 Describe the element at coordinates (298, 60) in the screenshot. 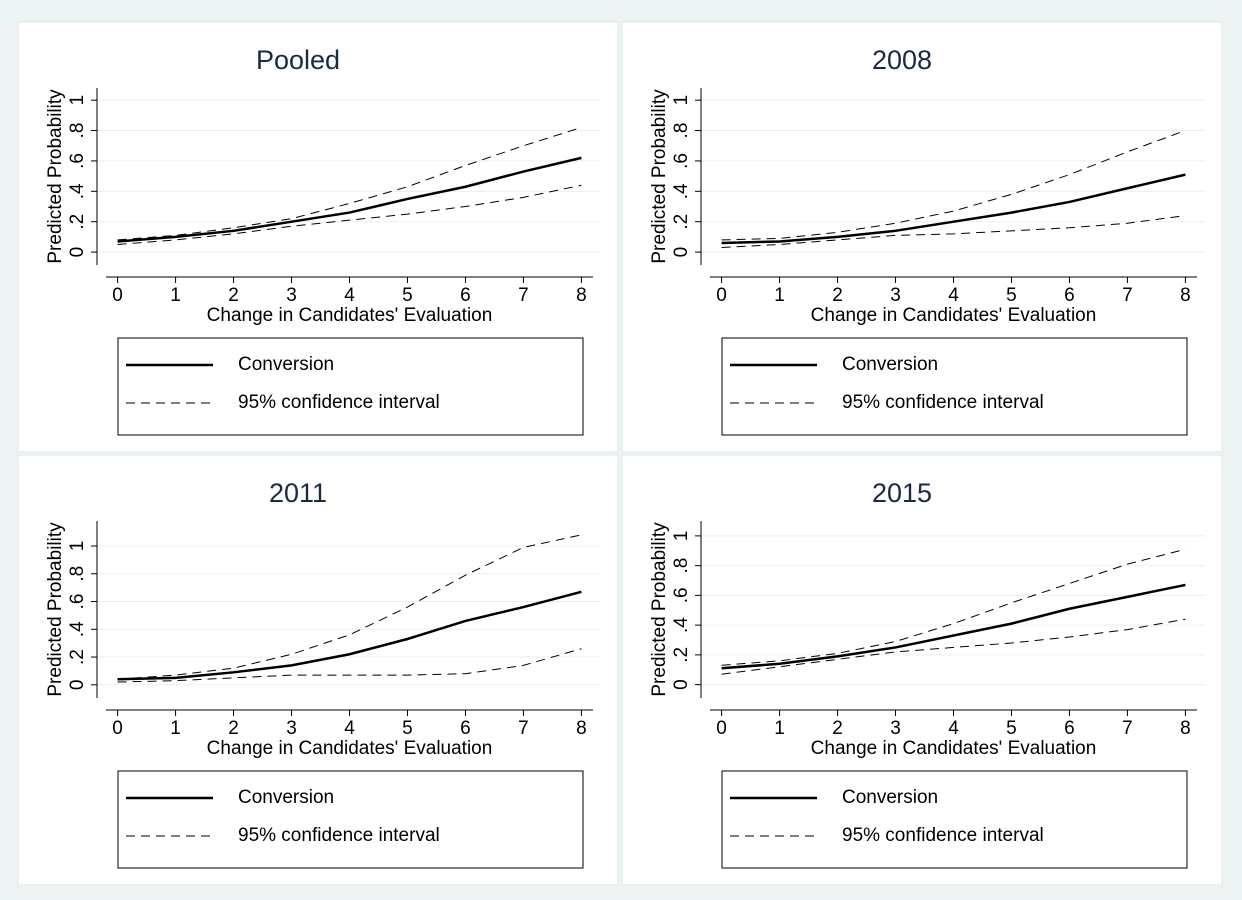

I see `chart-title: Pooled` at that location.